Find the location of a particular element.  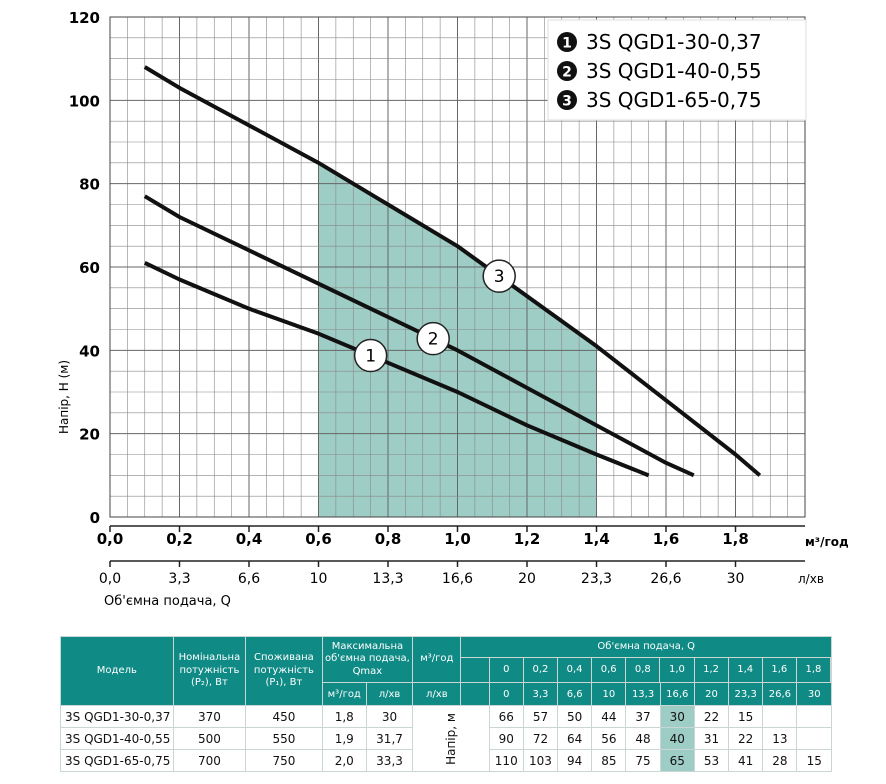

header-flow-title: Об'ємна подача, Q is located at coordinates (646, 648).